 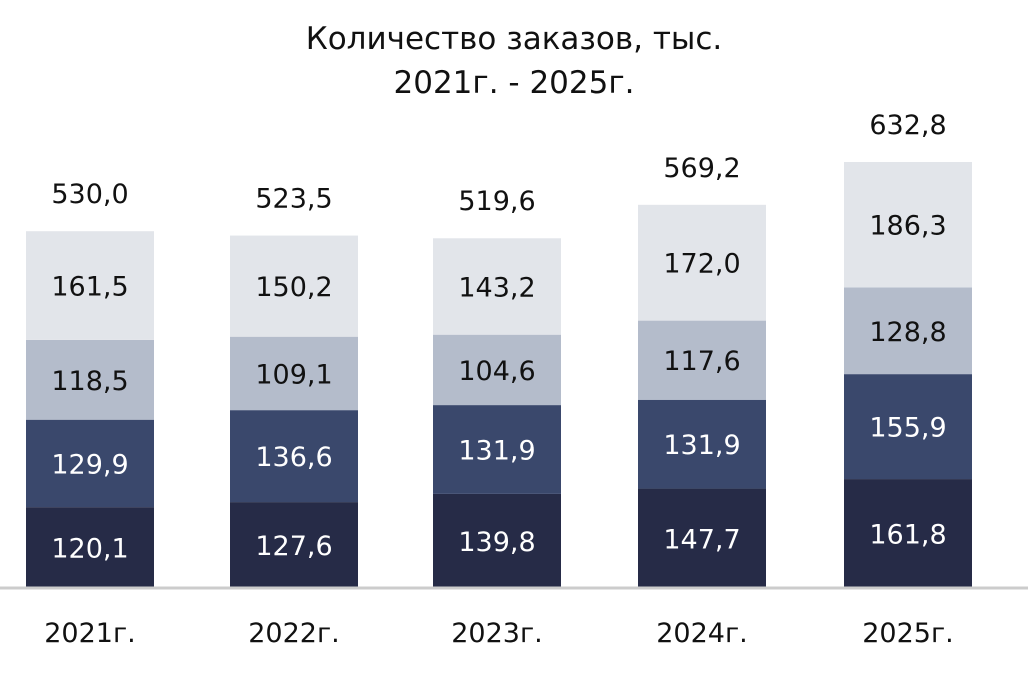 I want to click on x-tick-label: 2022г., so click(x=293, y=633).